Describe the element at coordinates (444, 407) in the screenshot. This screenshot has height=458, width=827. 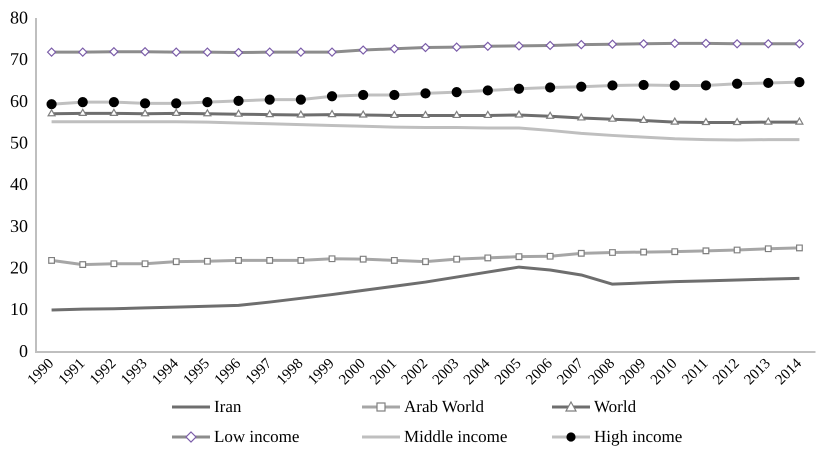
I see `legend-label: Arab World` at that location.